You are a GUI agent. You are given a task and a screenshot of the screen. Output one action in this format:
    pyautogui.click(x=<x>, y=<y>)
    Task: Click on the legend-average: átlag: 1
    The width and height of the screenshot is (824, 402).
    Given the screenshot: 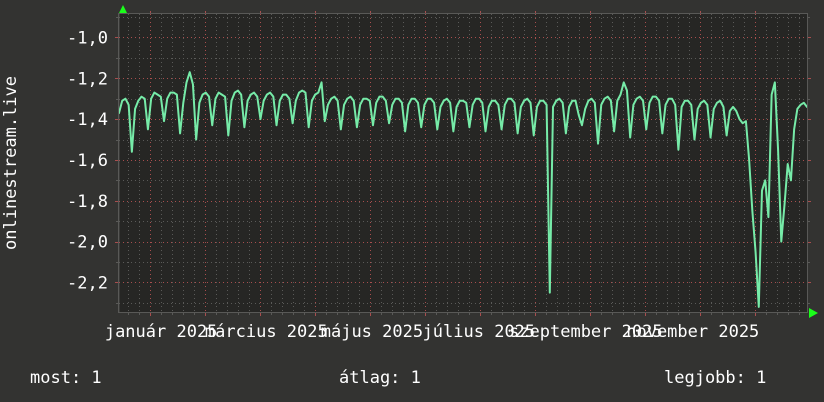 What is the action you would take?
    pyautogui.click(x=380, y=378)
    